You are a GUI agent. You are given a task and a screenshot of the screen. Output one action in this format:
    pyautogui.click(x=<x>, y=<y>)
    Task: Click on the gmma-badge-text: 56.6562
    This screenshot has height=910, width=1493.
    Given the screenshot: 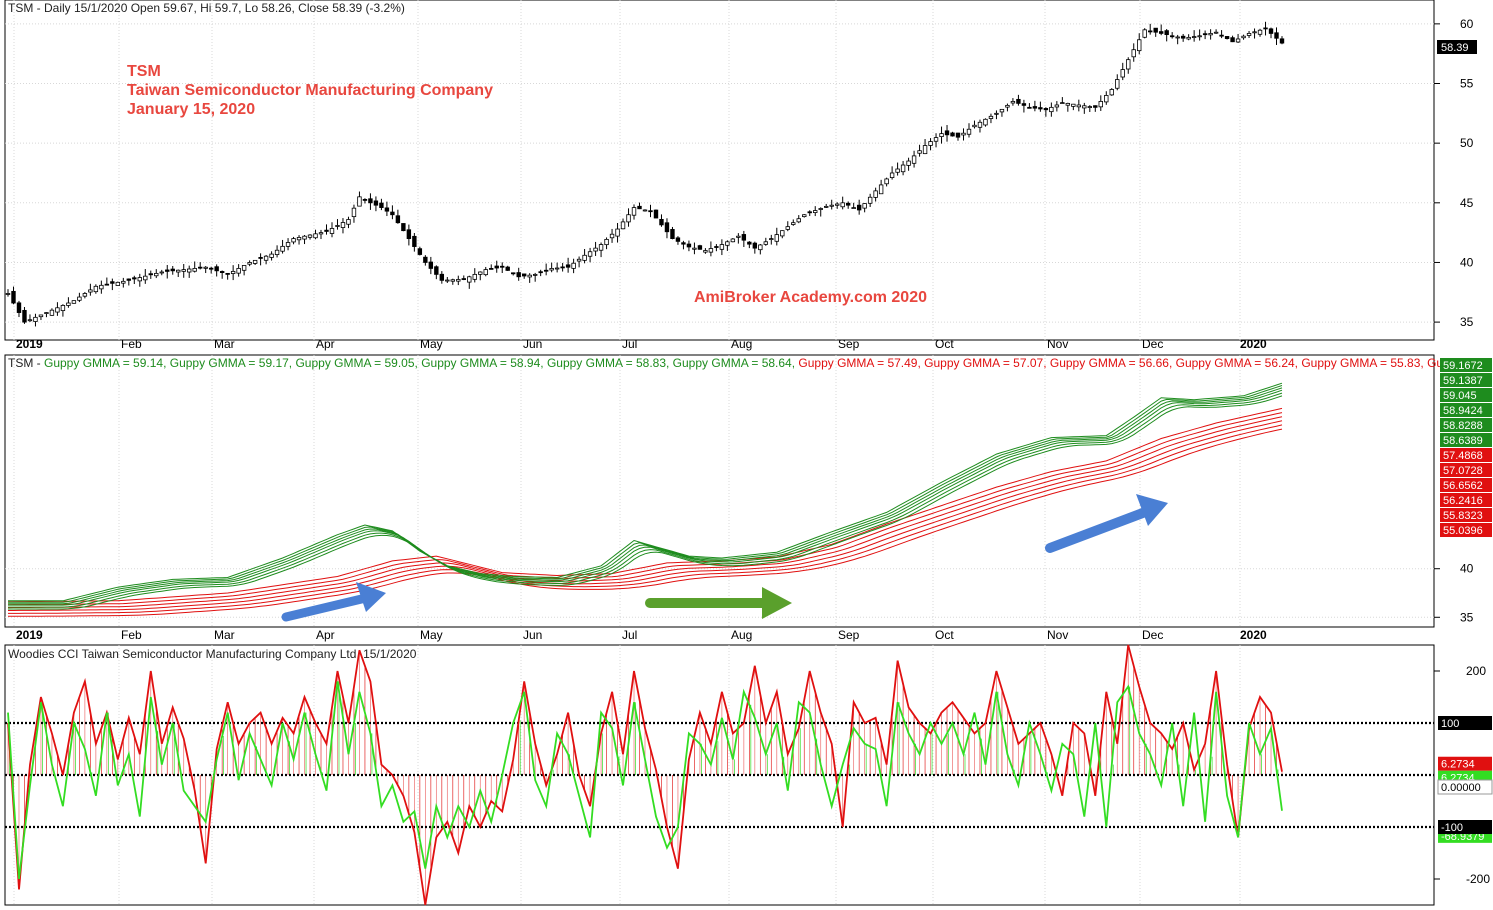 What is the action you would take?
    pyautogui.click(x=1463, y=486)
    